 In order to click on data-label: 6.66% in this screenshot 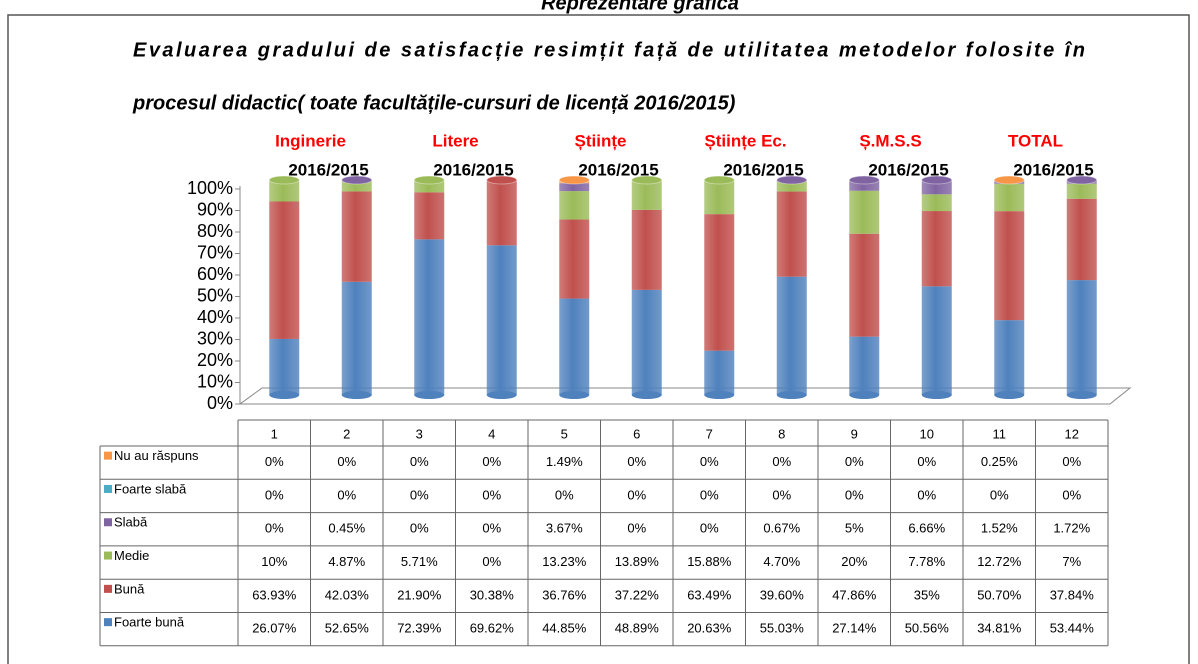, I will do `click(926, 528)`.